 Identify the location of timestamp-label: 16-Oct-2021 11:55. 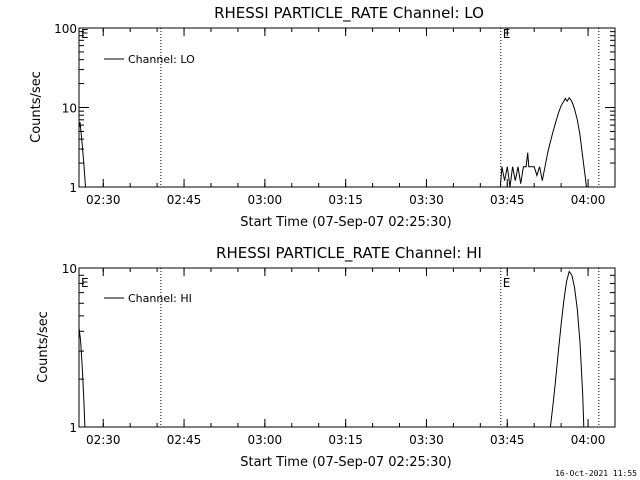
(596, 473).